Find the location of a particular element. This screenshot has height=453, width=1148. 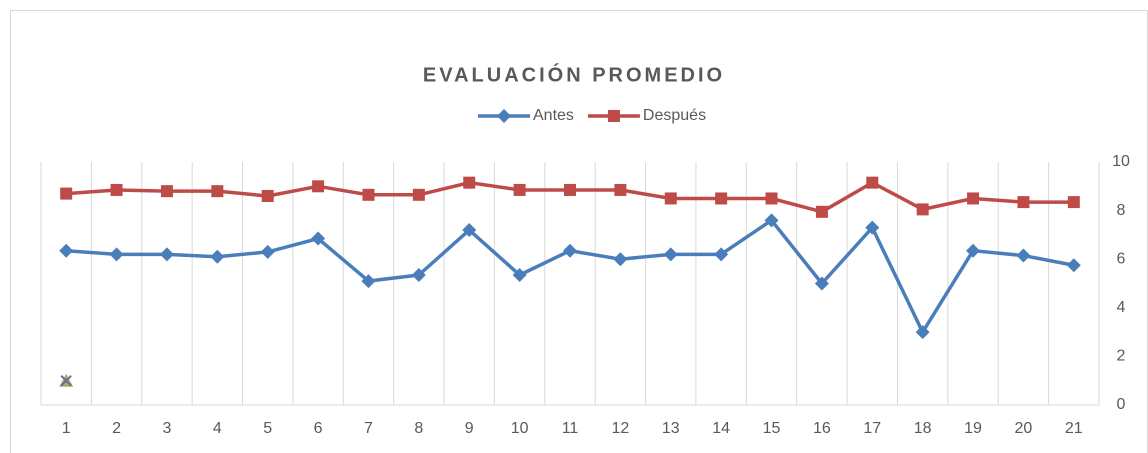

y-tick-label: 4 is located at coordinates (1121, 307).